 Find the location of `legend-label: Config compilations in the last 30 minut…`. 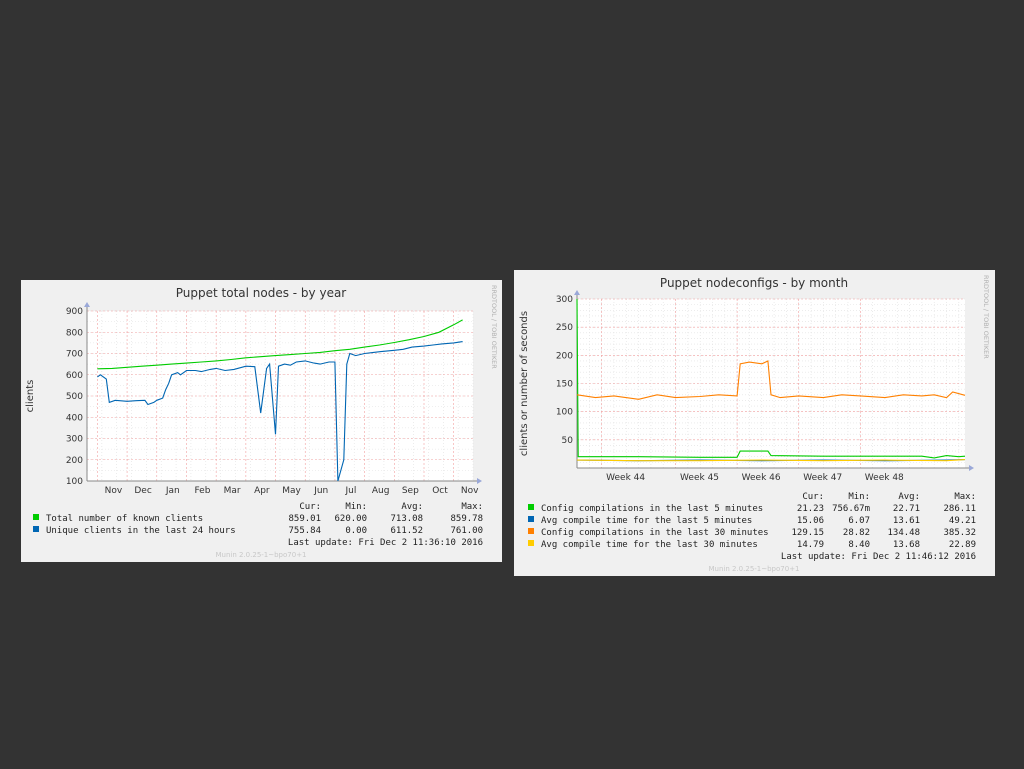

legend-label: Config compilations in the last 30 minut… is located at coordinates (655, 533).